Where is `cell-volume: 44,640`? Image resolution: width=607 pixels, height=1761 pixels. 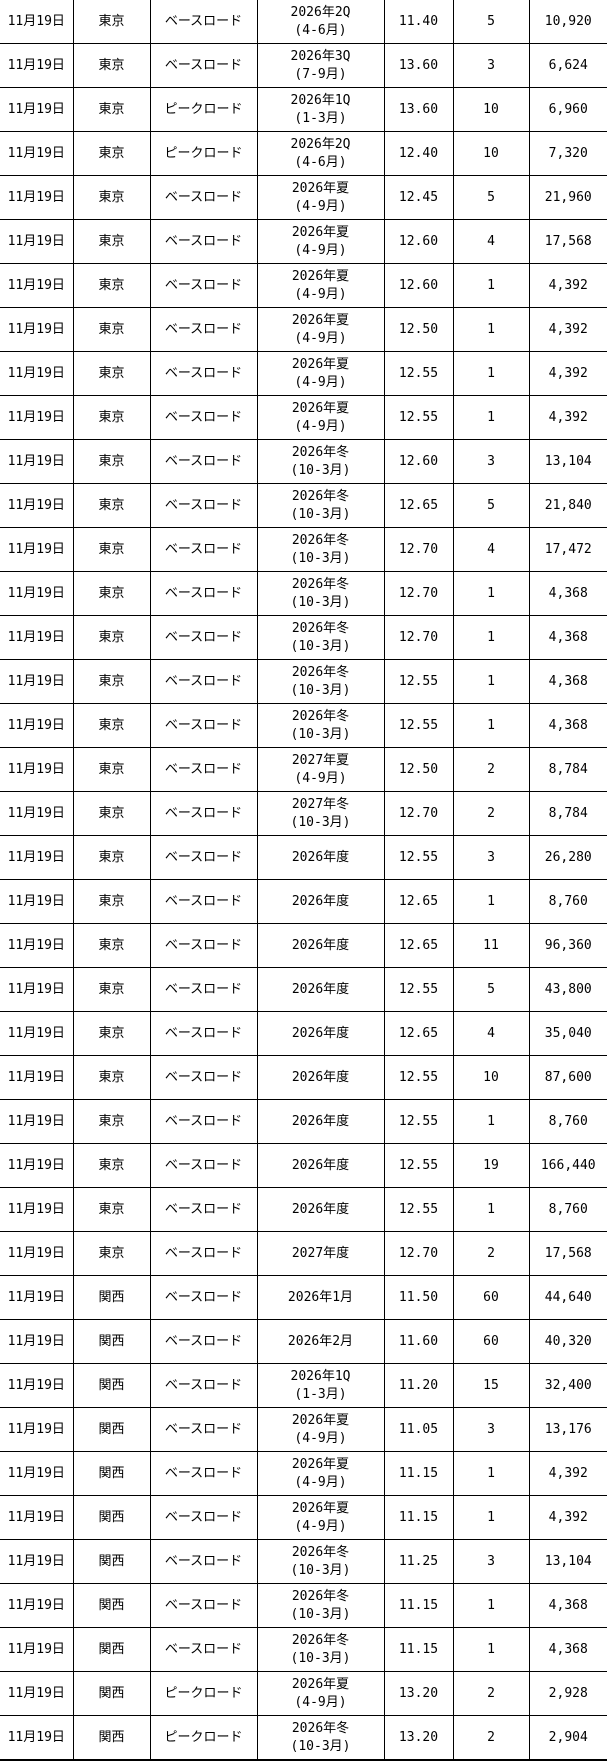 cell-volume: 44,640 is located at coordinates (567, 1297).